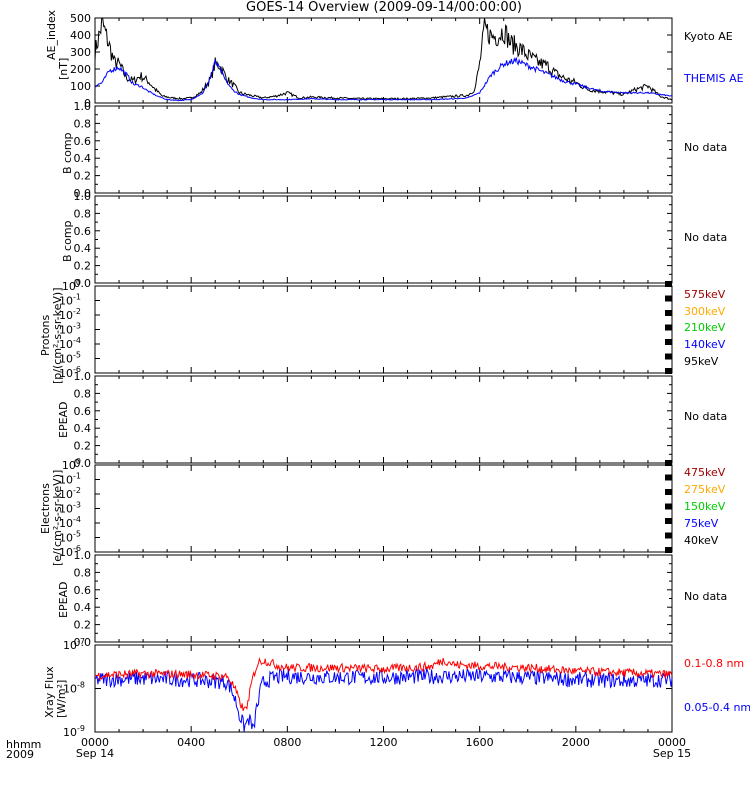  Describe the element at coordinates (383, 149) in the screenshot. I see `bcomp1-frame` at that location.